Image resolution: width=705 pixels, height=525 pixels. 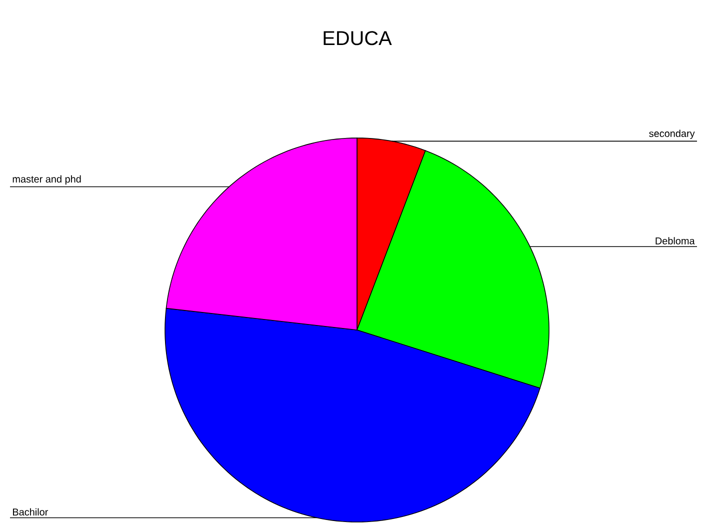 What do you see at coordinates (675, 240) in the screenshot?
I see `slice-label: Debloma` at bounding box center [675, 240].